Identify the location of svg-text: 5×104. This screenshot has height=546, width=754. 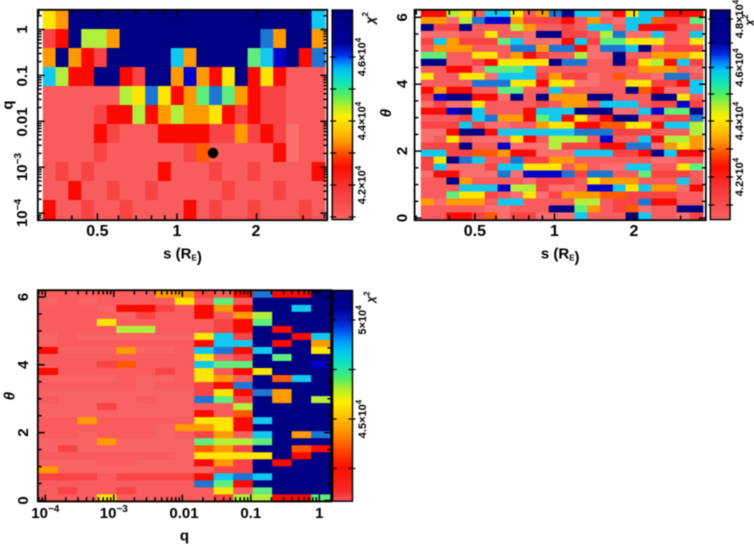
(361, 320).